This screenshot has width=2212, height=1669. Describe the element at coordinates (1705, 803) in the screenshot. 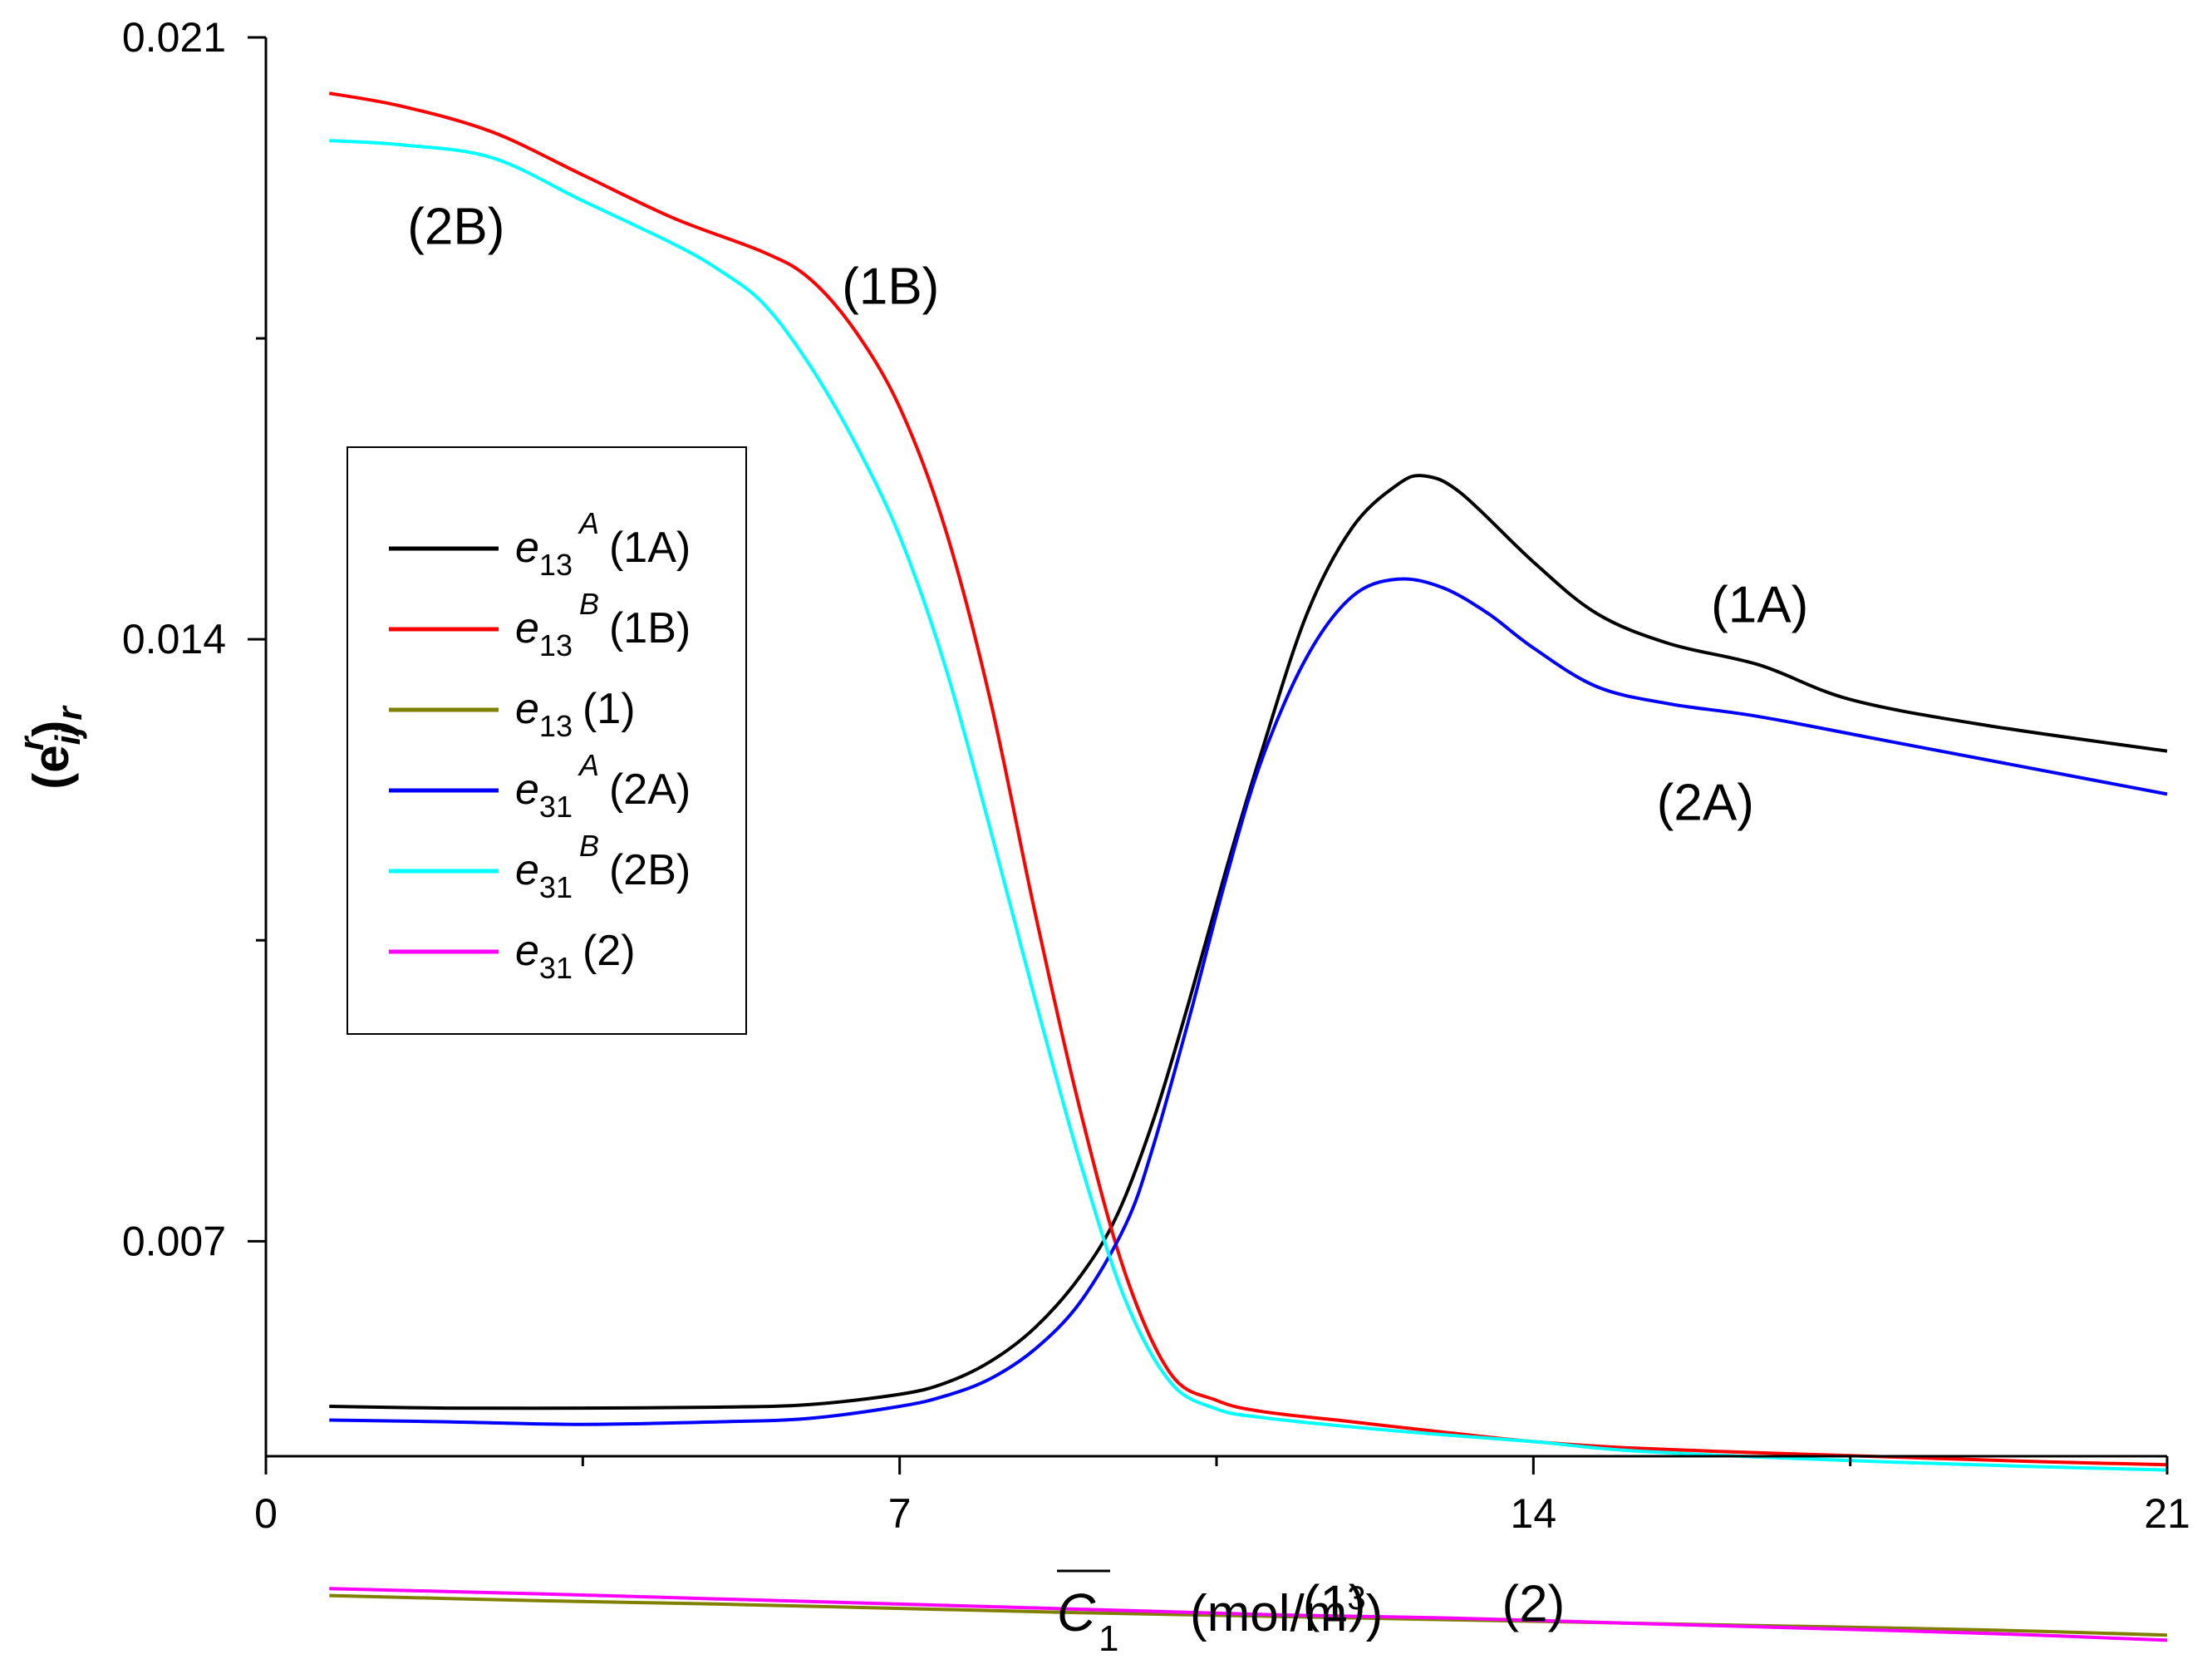

I see `curve-label: (2A)` at that location.